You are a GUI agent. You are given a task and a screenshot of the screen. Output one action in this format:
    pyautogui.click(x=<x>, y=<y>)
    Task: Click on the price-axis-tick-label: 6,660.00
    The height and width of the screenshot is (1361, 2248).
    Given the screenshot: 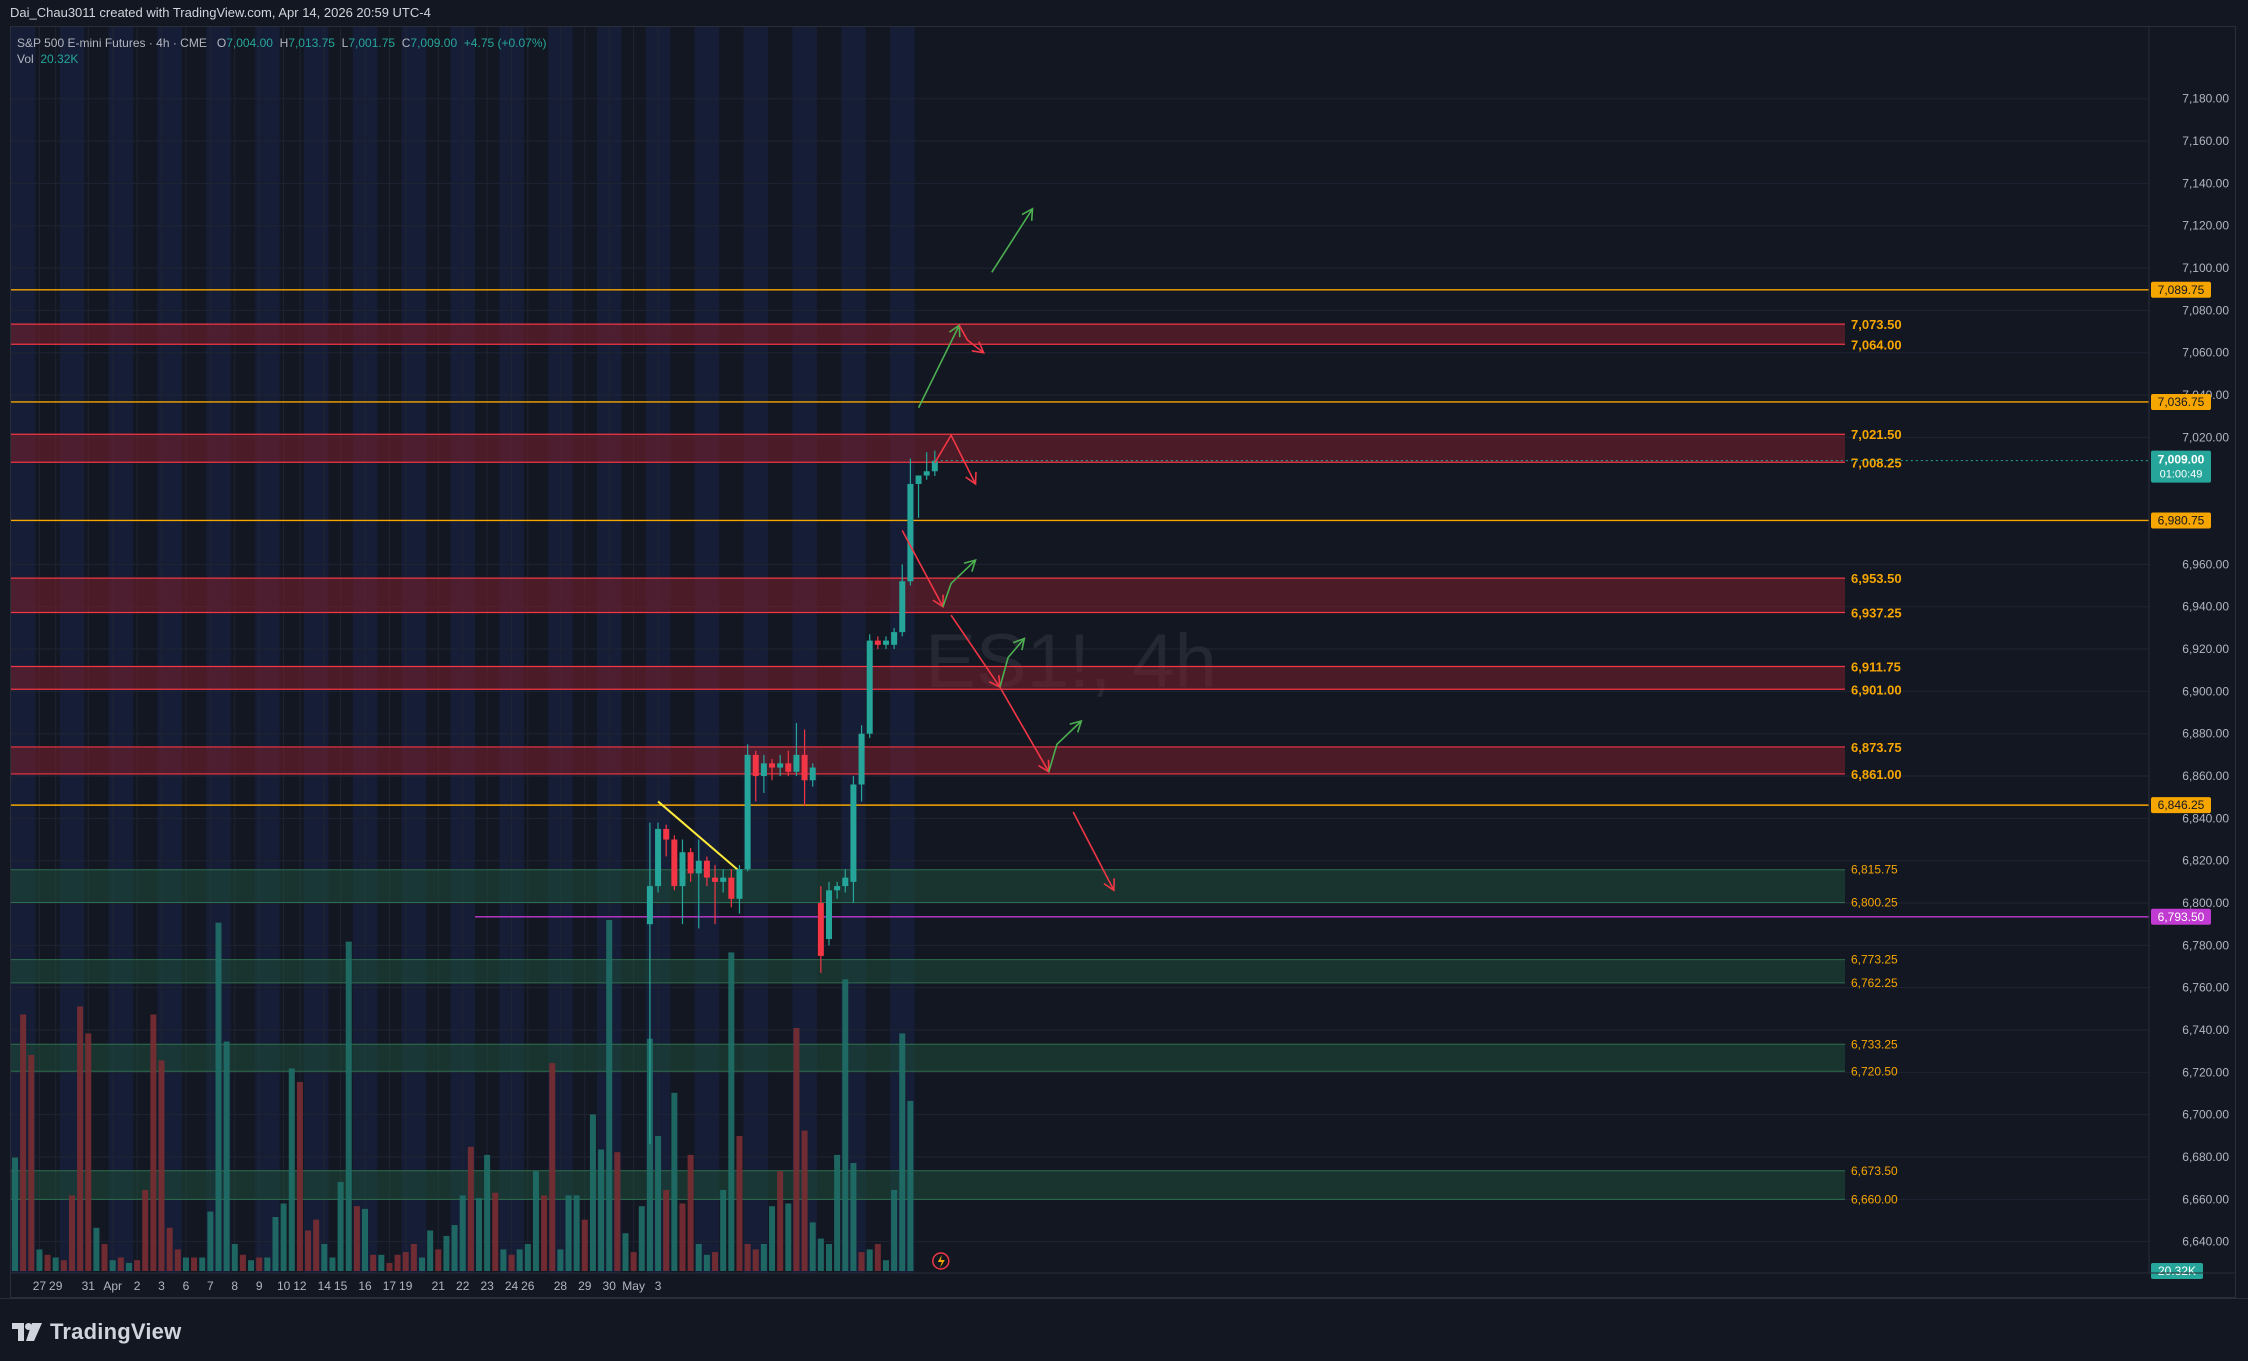 What is the action you would take?
    pyautogui.click(x=2205, y=1199)
    